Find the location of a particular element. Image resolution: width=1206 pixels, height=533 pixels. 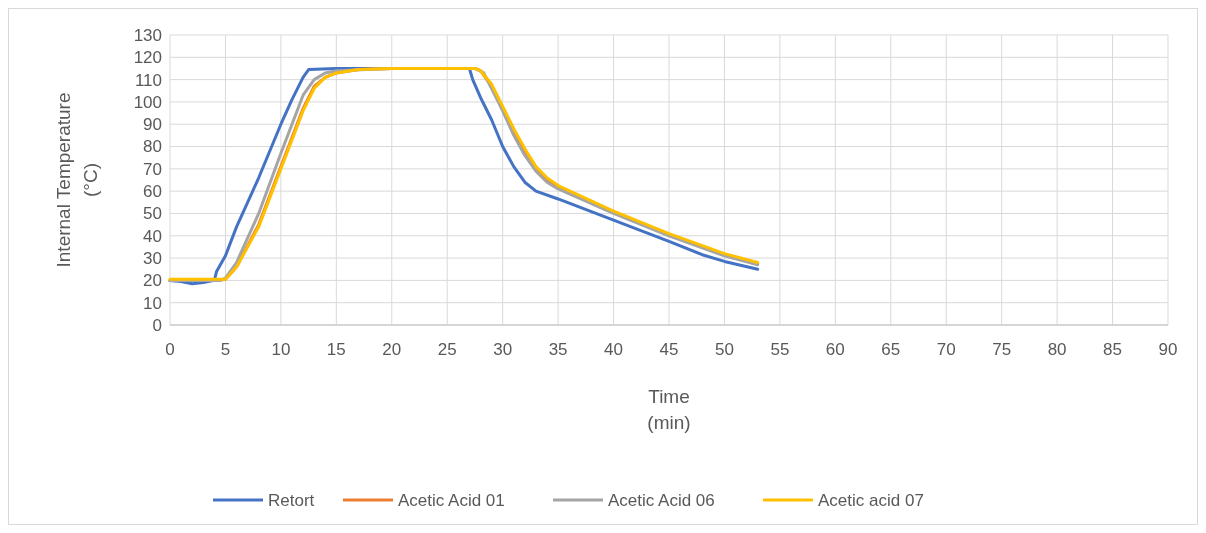

x-tick-label: 90 is located at coordinates (1168, 349).